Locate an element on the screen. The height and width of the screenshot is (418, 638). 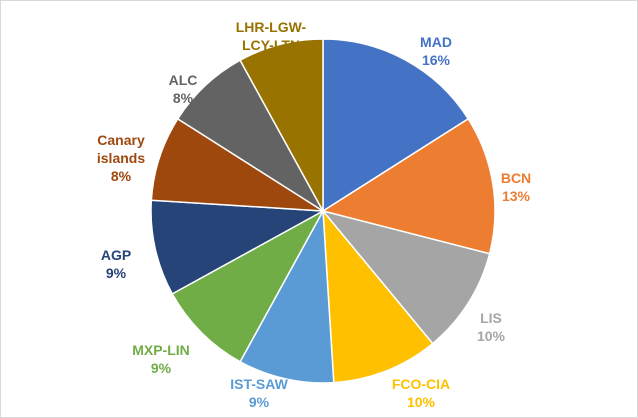
slice-label: Canary islands 8% is located at coordinates (121, 158).